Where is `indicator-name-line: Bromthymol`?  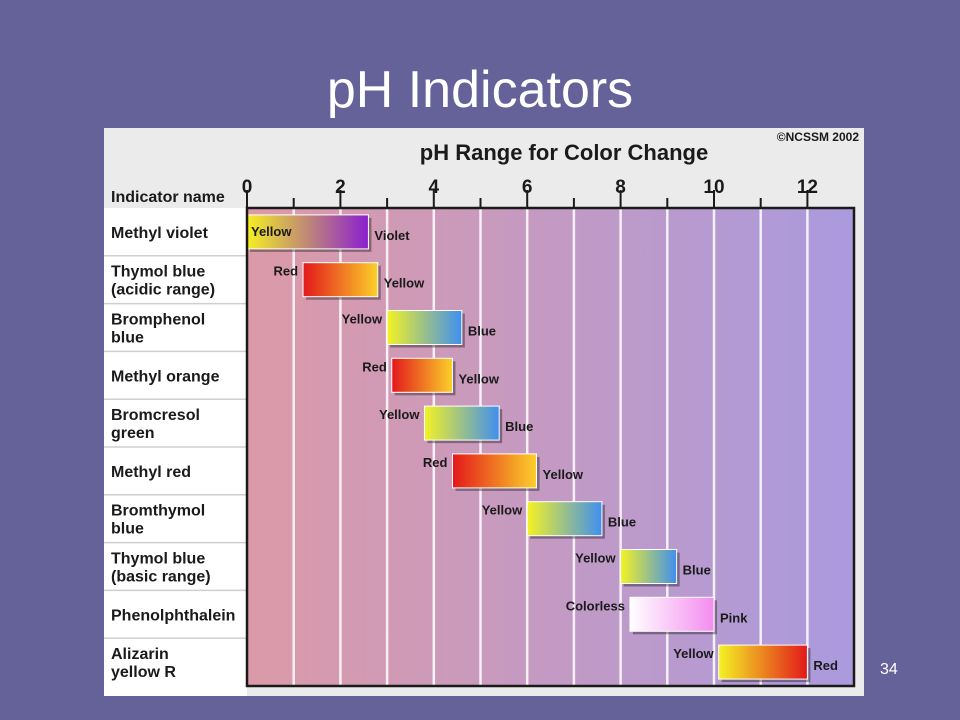
indicator-name-line: Bromthymol is located at coordinates (158, 511).